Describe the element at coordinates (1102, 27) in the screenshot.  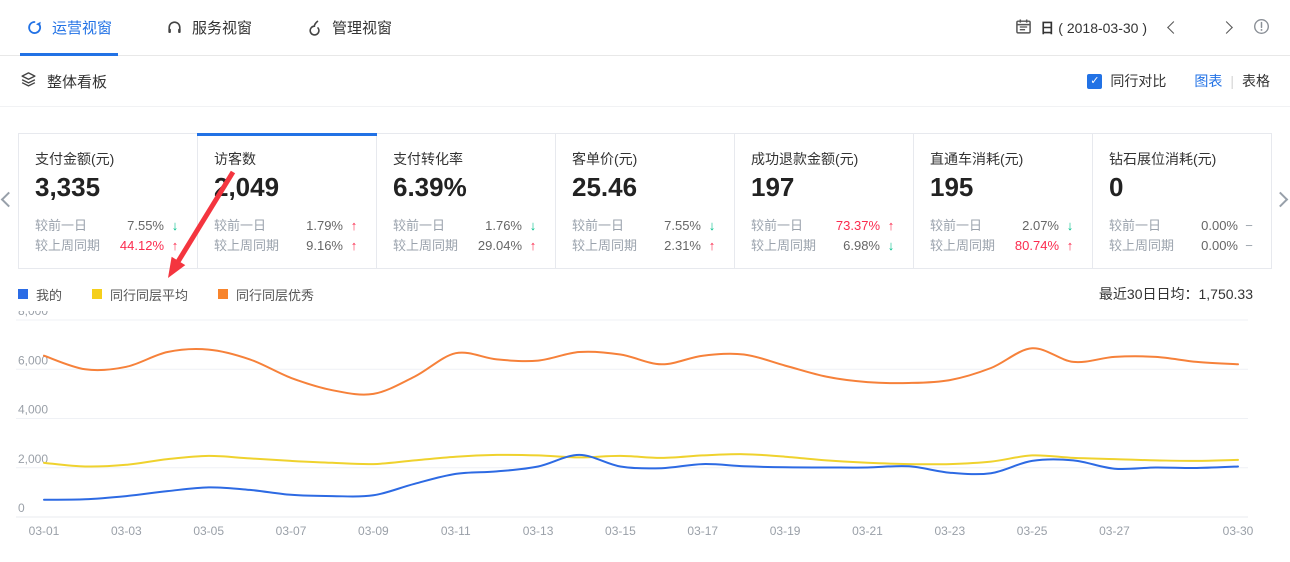
I see `date-range: ( 2018-03-30 )` at that location.